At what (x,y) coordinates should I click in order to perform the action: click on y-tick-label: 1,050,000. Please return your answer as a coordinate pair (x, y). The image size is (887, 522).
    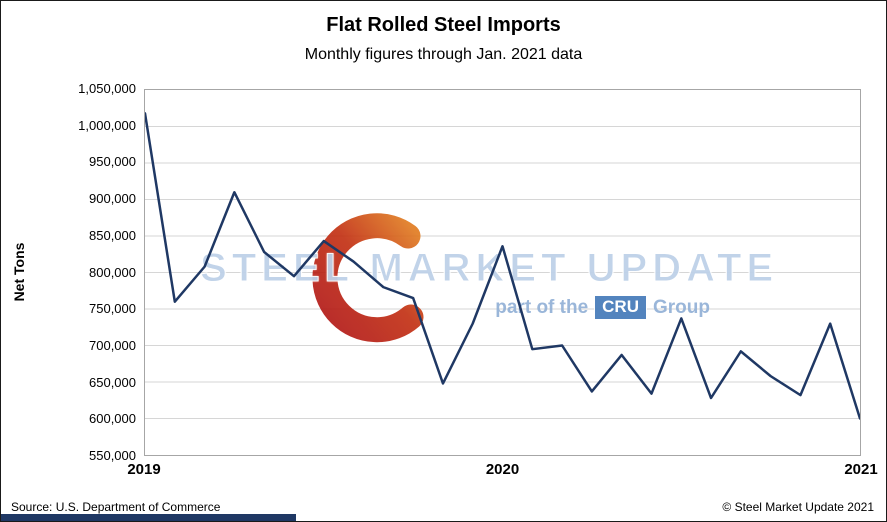
    Looking at the image, I should click on (107, 88).